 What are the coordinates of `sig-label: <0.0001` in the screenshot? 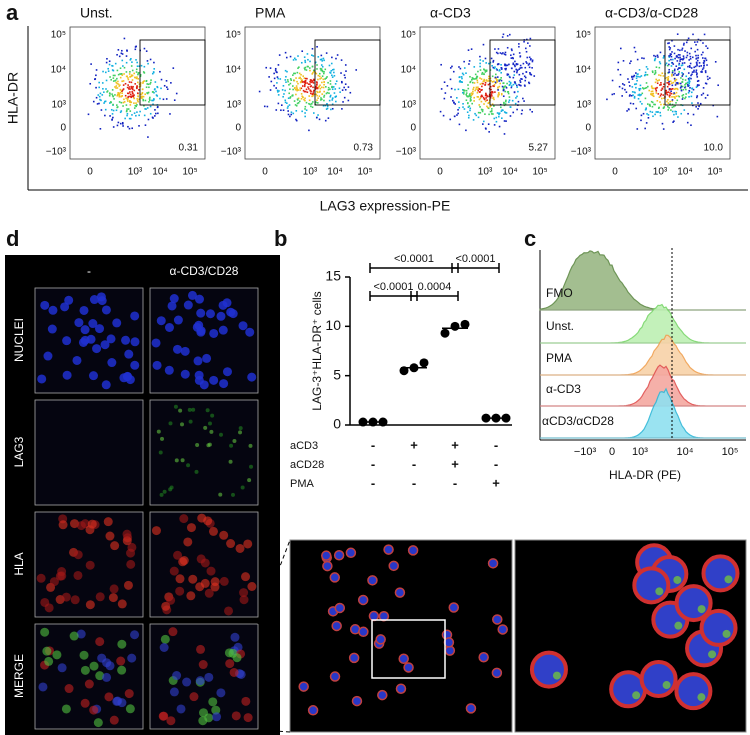 It's located at (393, 287).